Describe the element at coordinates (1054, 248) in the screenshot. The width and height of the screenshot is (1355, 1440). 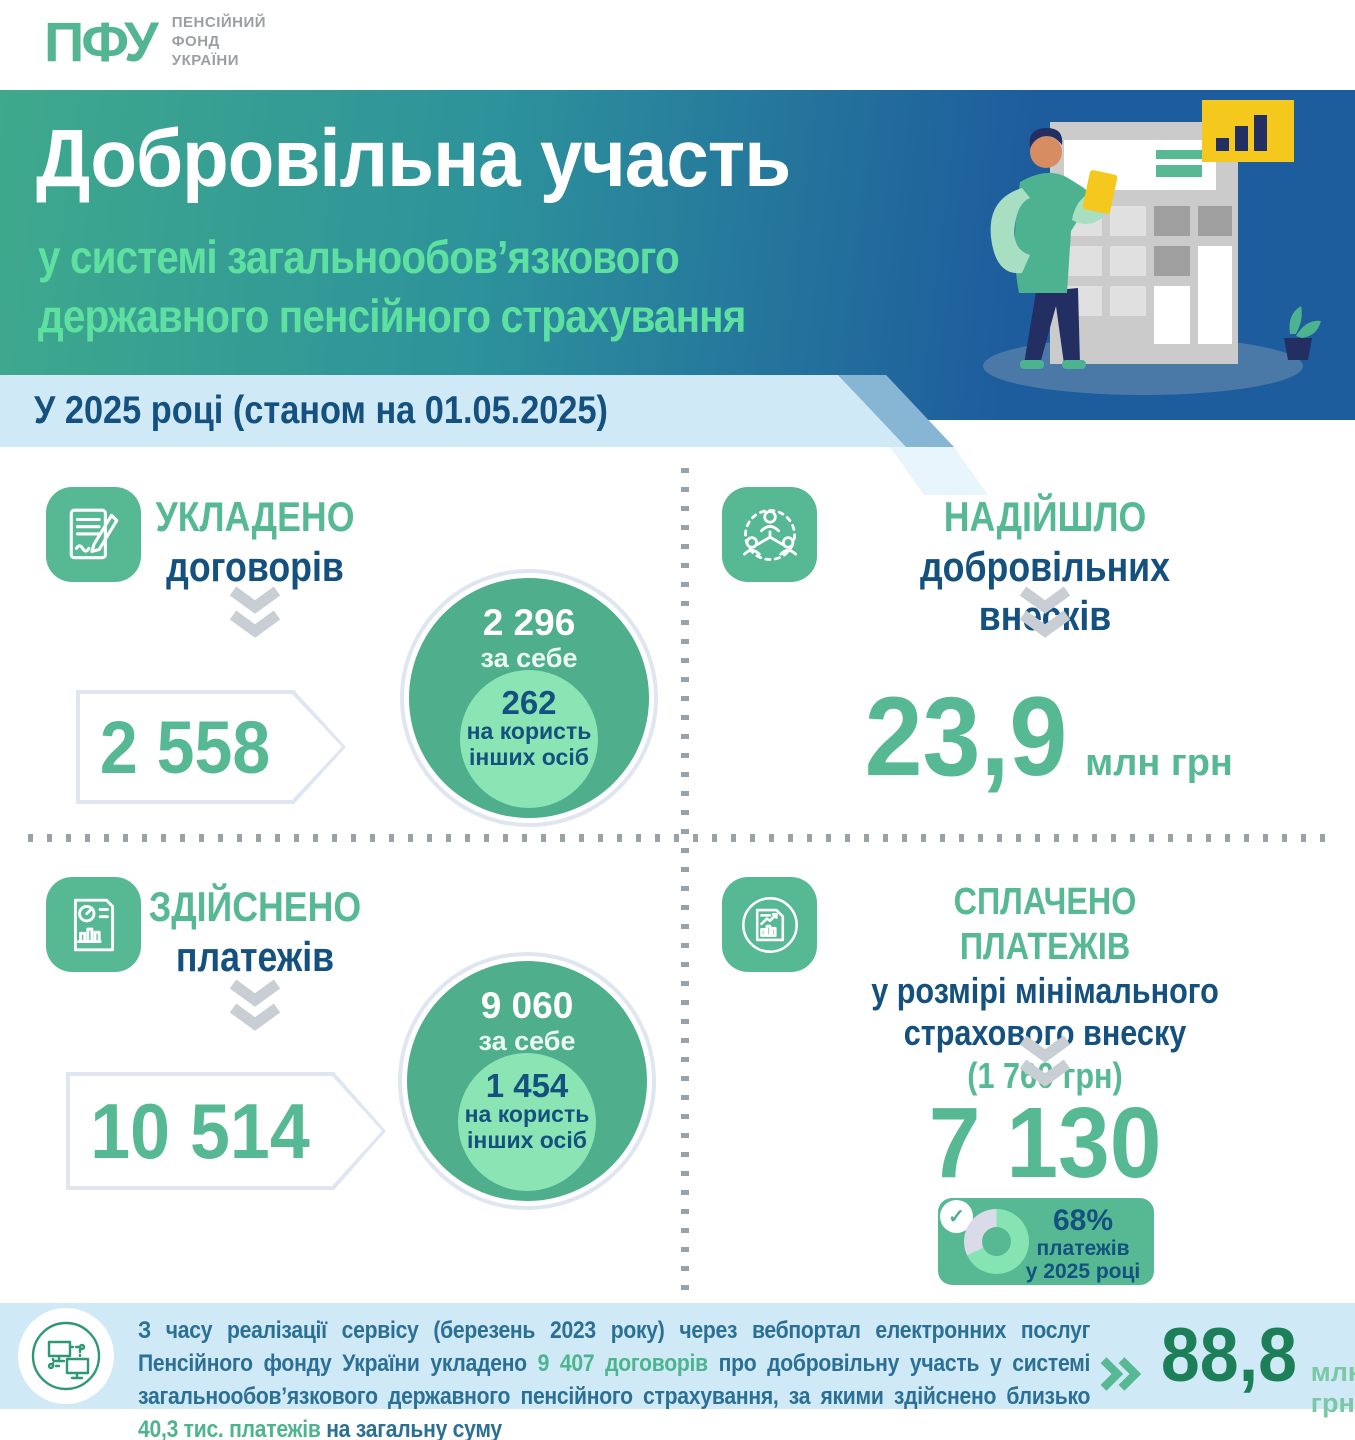
I see `person-figure` at that location.